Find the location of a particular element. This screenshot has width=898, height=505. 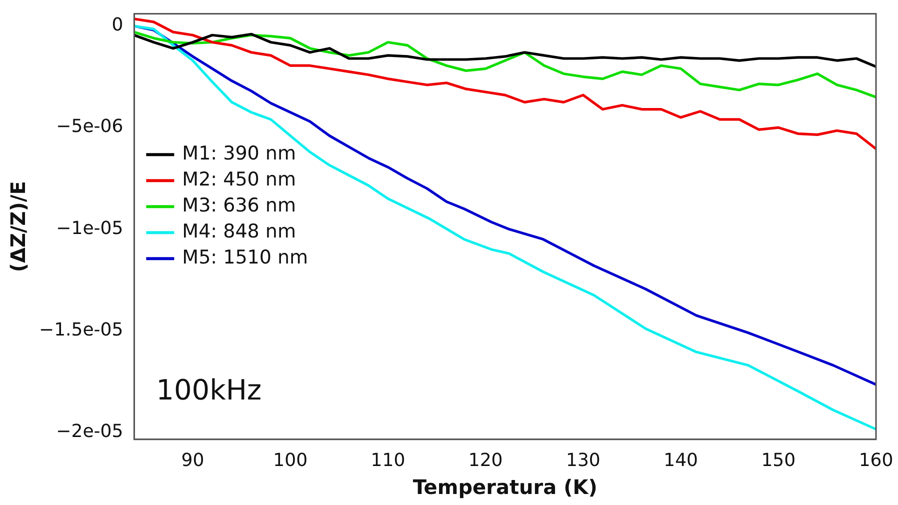

y-tick-label: −1e-05 is located at coordinates (90, 228).